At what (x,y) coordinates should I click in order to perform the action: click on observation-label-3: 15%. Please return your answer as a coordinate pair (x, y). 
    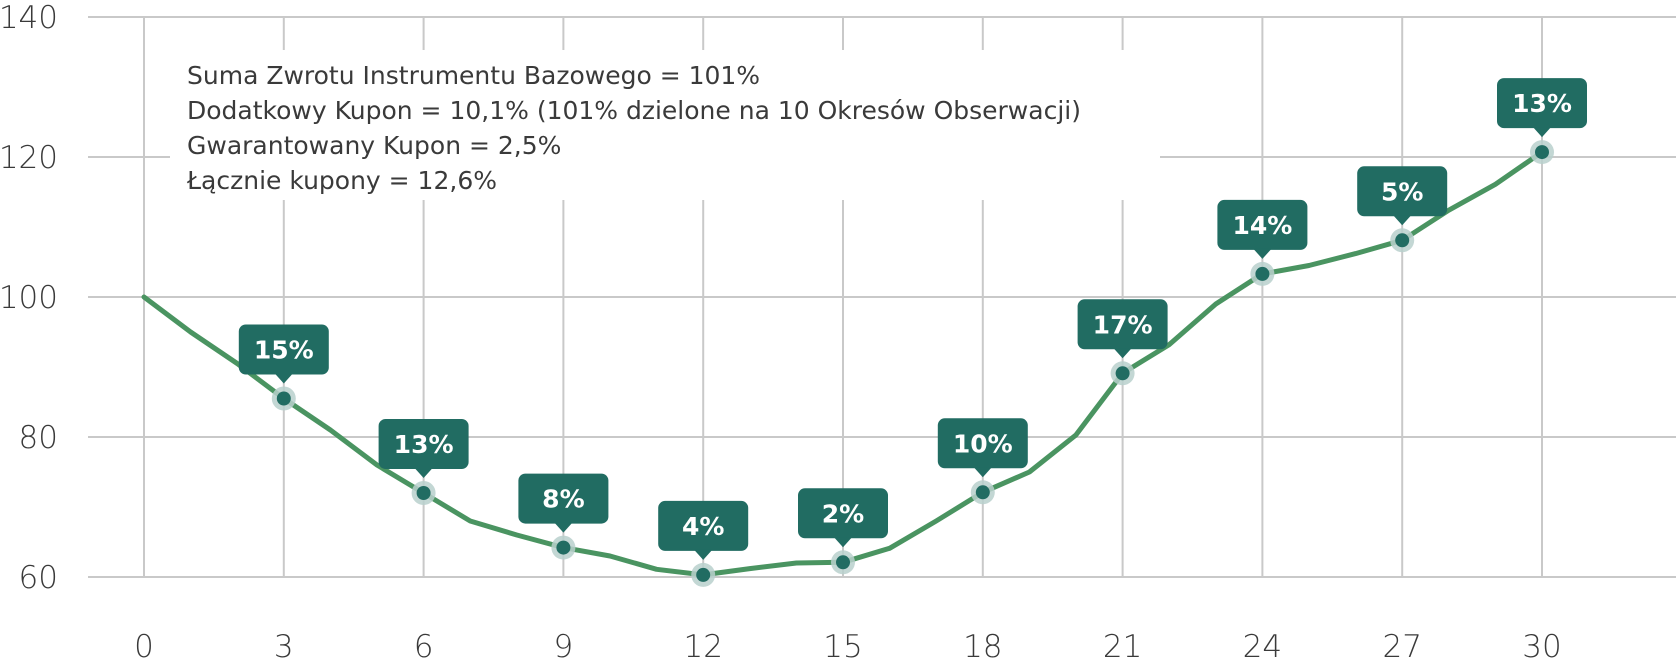
    Looking at the image, I should click on (283, 354).